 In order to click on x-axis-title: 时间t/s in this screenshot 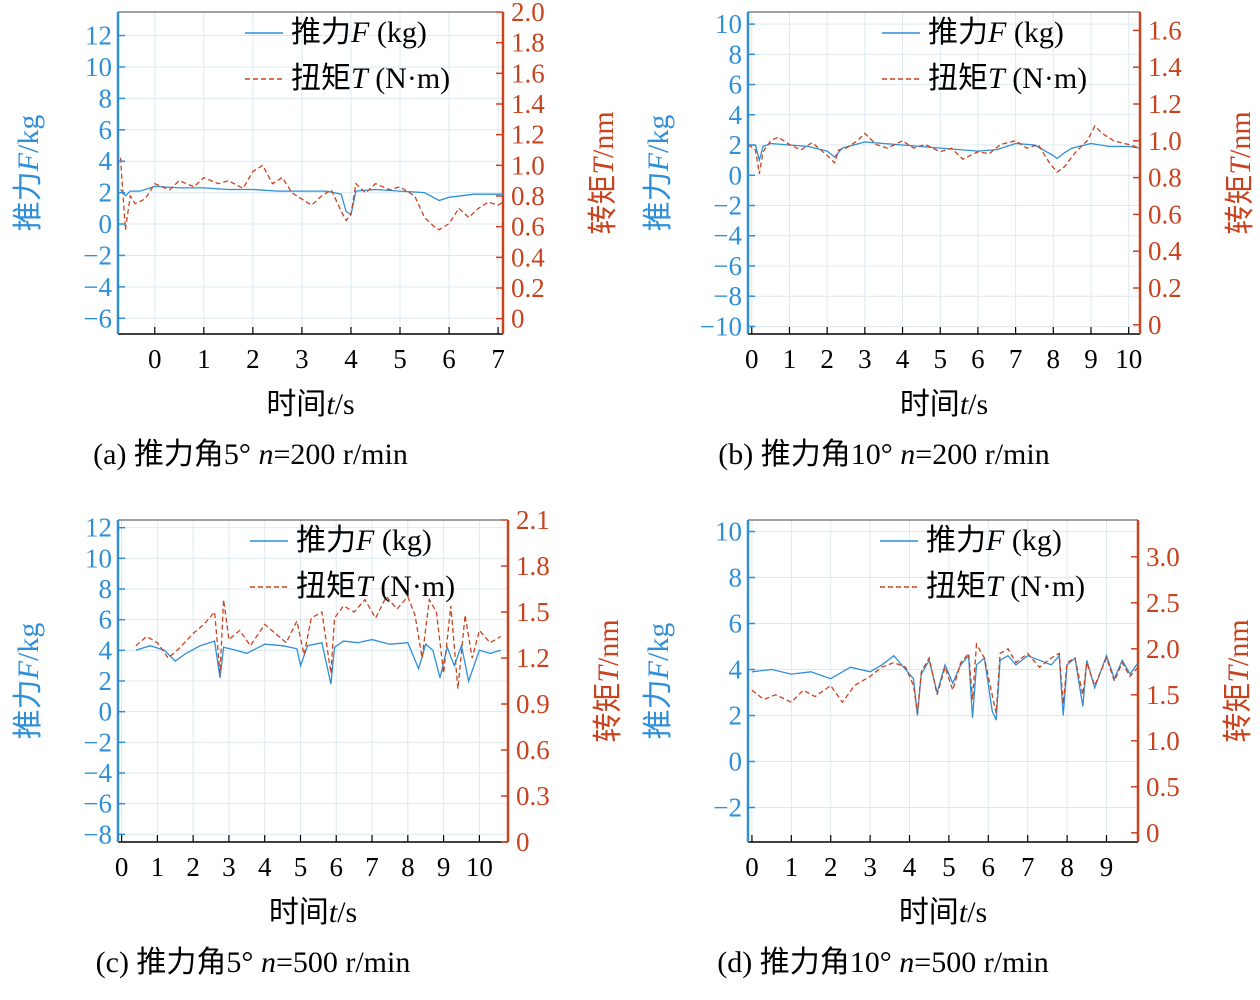, I will do `click(943, 912)`.